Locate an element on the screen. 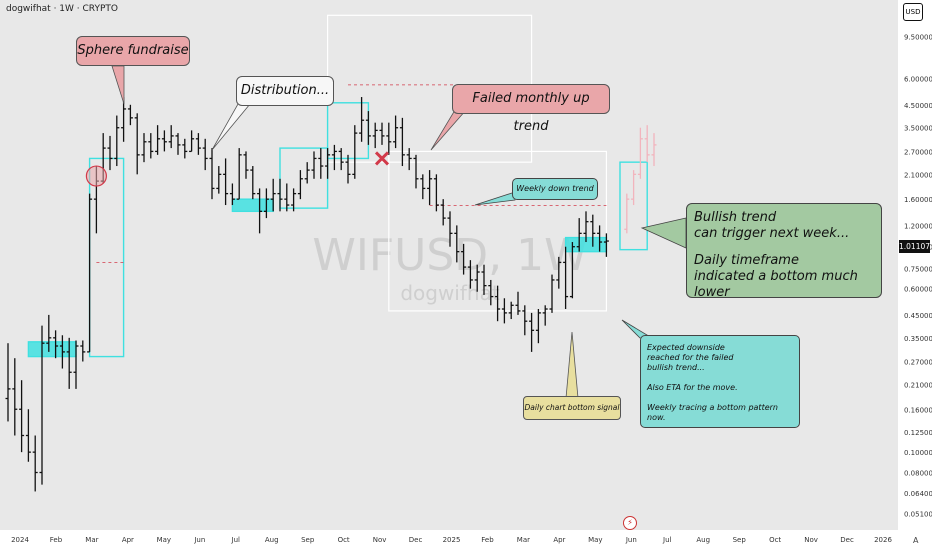  expected-line-5: Weekly tracing a bottom pattern now. is located at coordinates (712, 412).